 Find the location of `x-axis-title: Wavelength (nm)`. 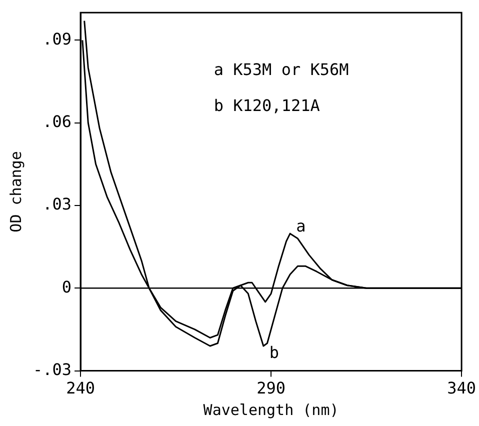

x-axis-title: Wavelength (nm) is located at coordinates (271, 409).